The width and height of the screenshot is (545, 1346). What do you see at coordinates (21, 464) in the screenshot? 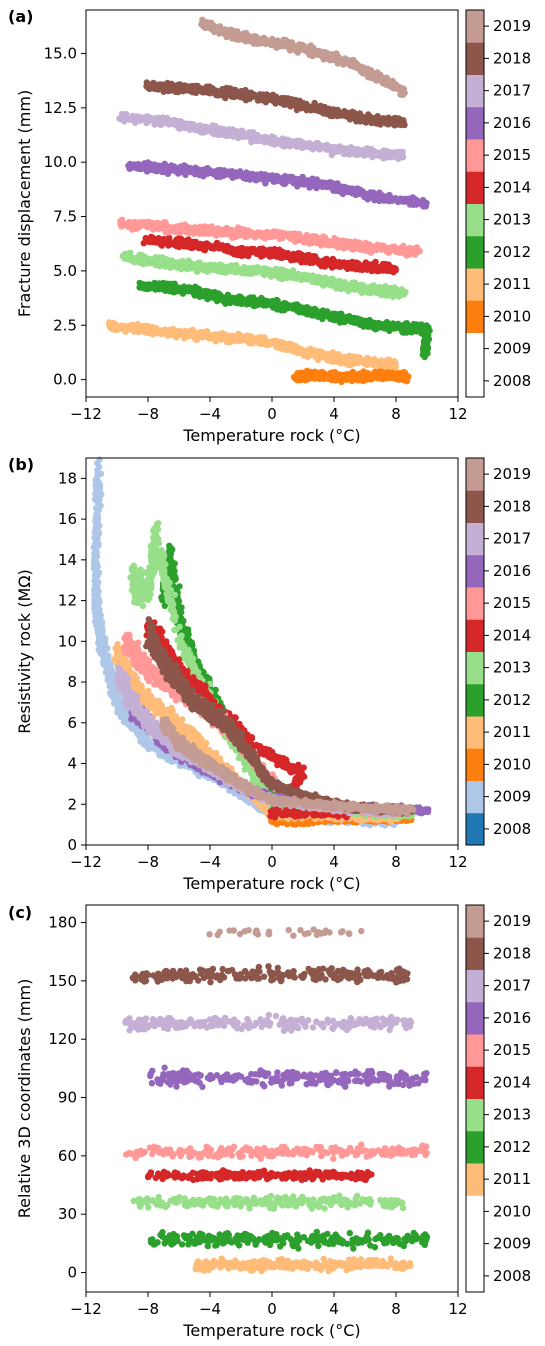
I see `panel-label-b: (b)` at bounding box center [21, 464].